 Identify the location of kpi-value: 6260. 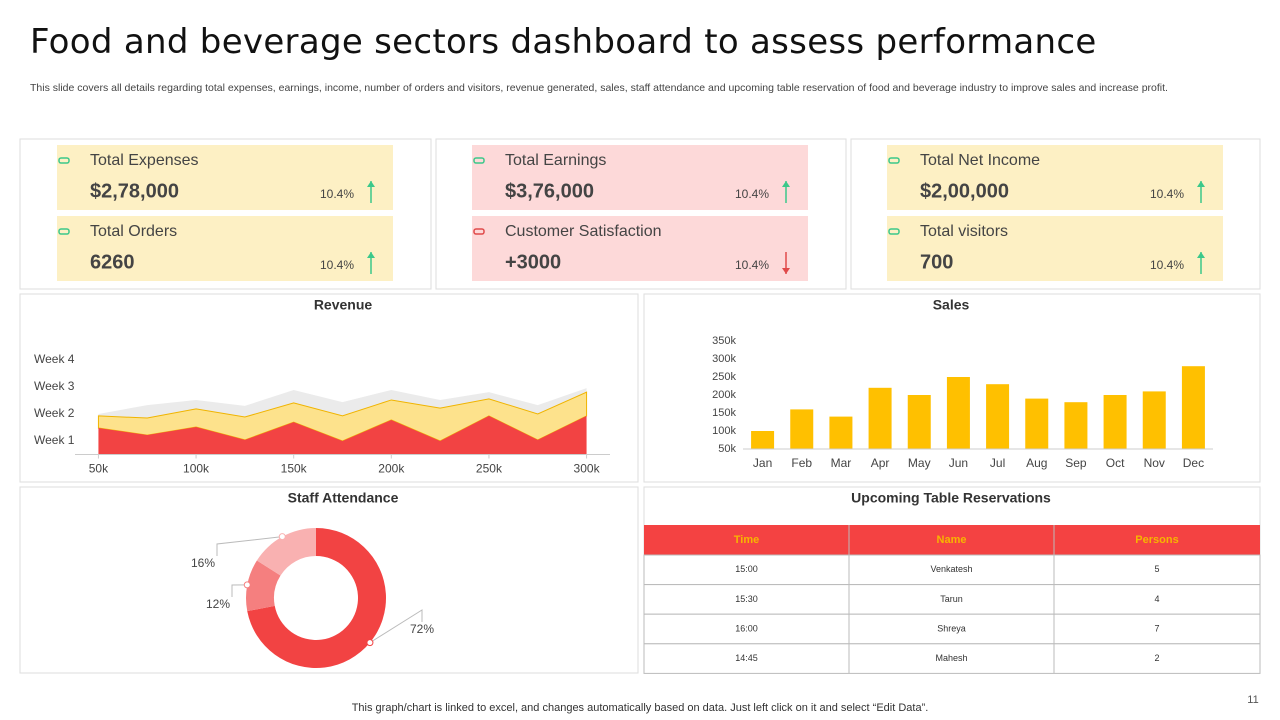
(112, 262).